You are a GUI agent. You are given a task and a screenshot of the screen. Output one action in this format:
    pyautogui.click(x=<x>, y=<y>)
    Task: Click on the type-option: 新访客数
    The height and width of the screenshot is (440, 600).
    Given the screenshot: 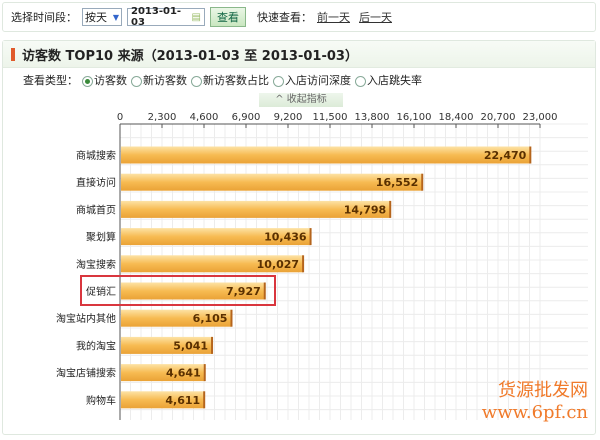 What is the action you would take?
    pyautogui.click(x=159, y=80)
    